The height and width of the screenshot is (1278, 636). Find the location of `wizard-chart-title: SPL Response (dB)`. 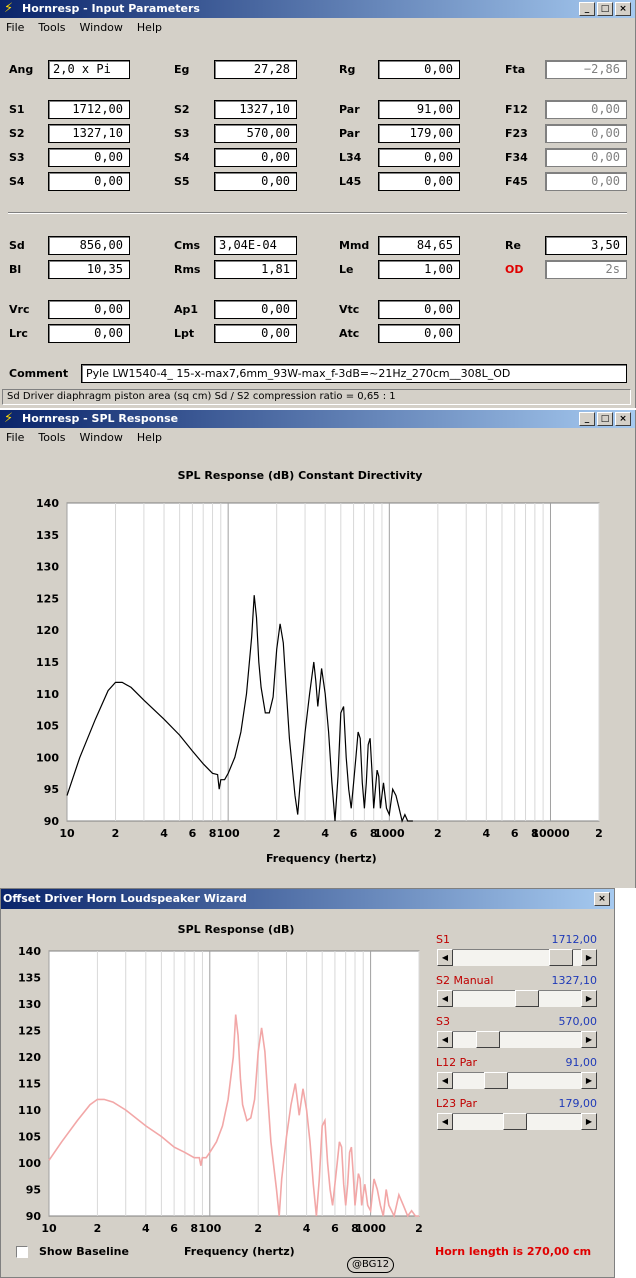

wizard-chart-title: SPL Response (dB) is located at coordinates (236, 929).